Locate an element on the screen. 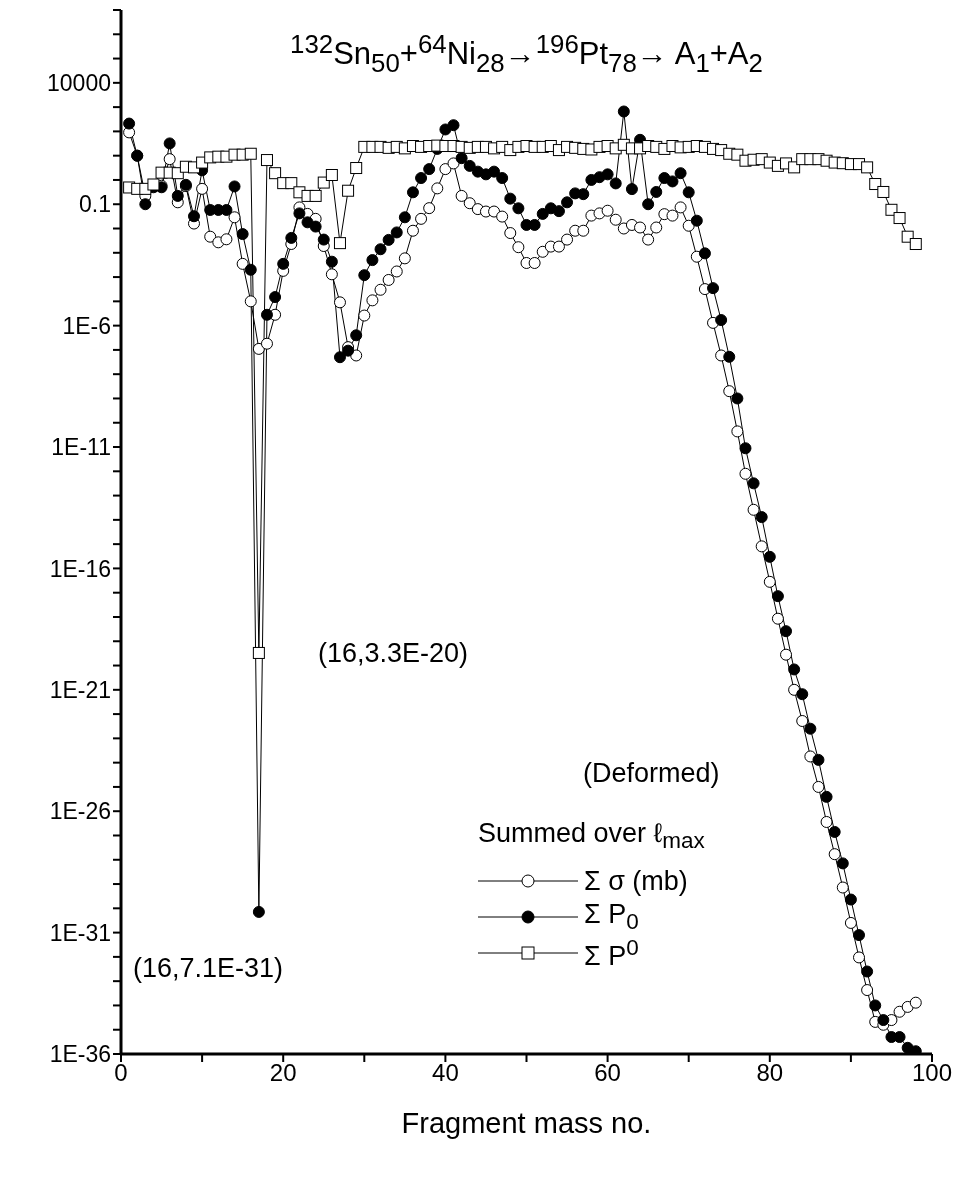  x-tick-label: 100 is located at coordinates (932, 1073).